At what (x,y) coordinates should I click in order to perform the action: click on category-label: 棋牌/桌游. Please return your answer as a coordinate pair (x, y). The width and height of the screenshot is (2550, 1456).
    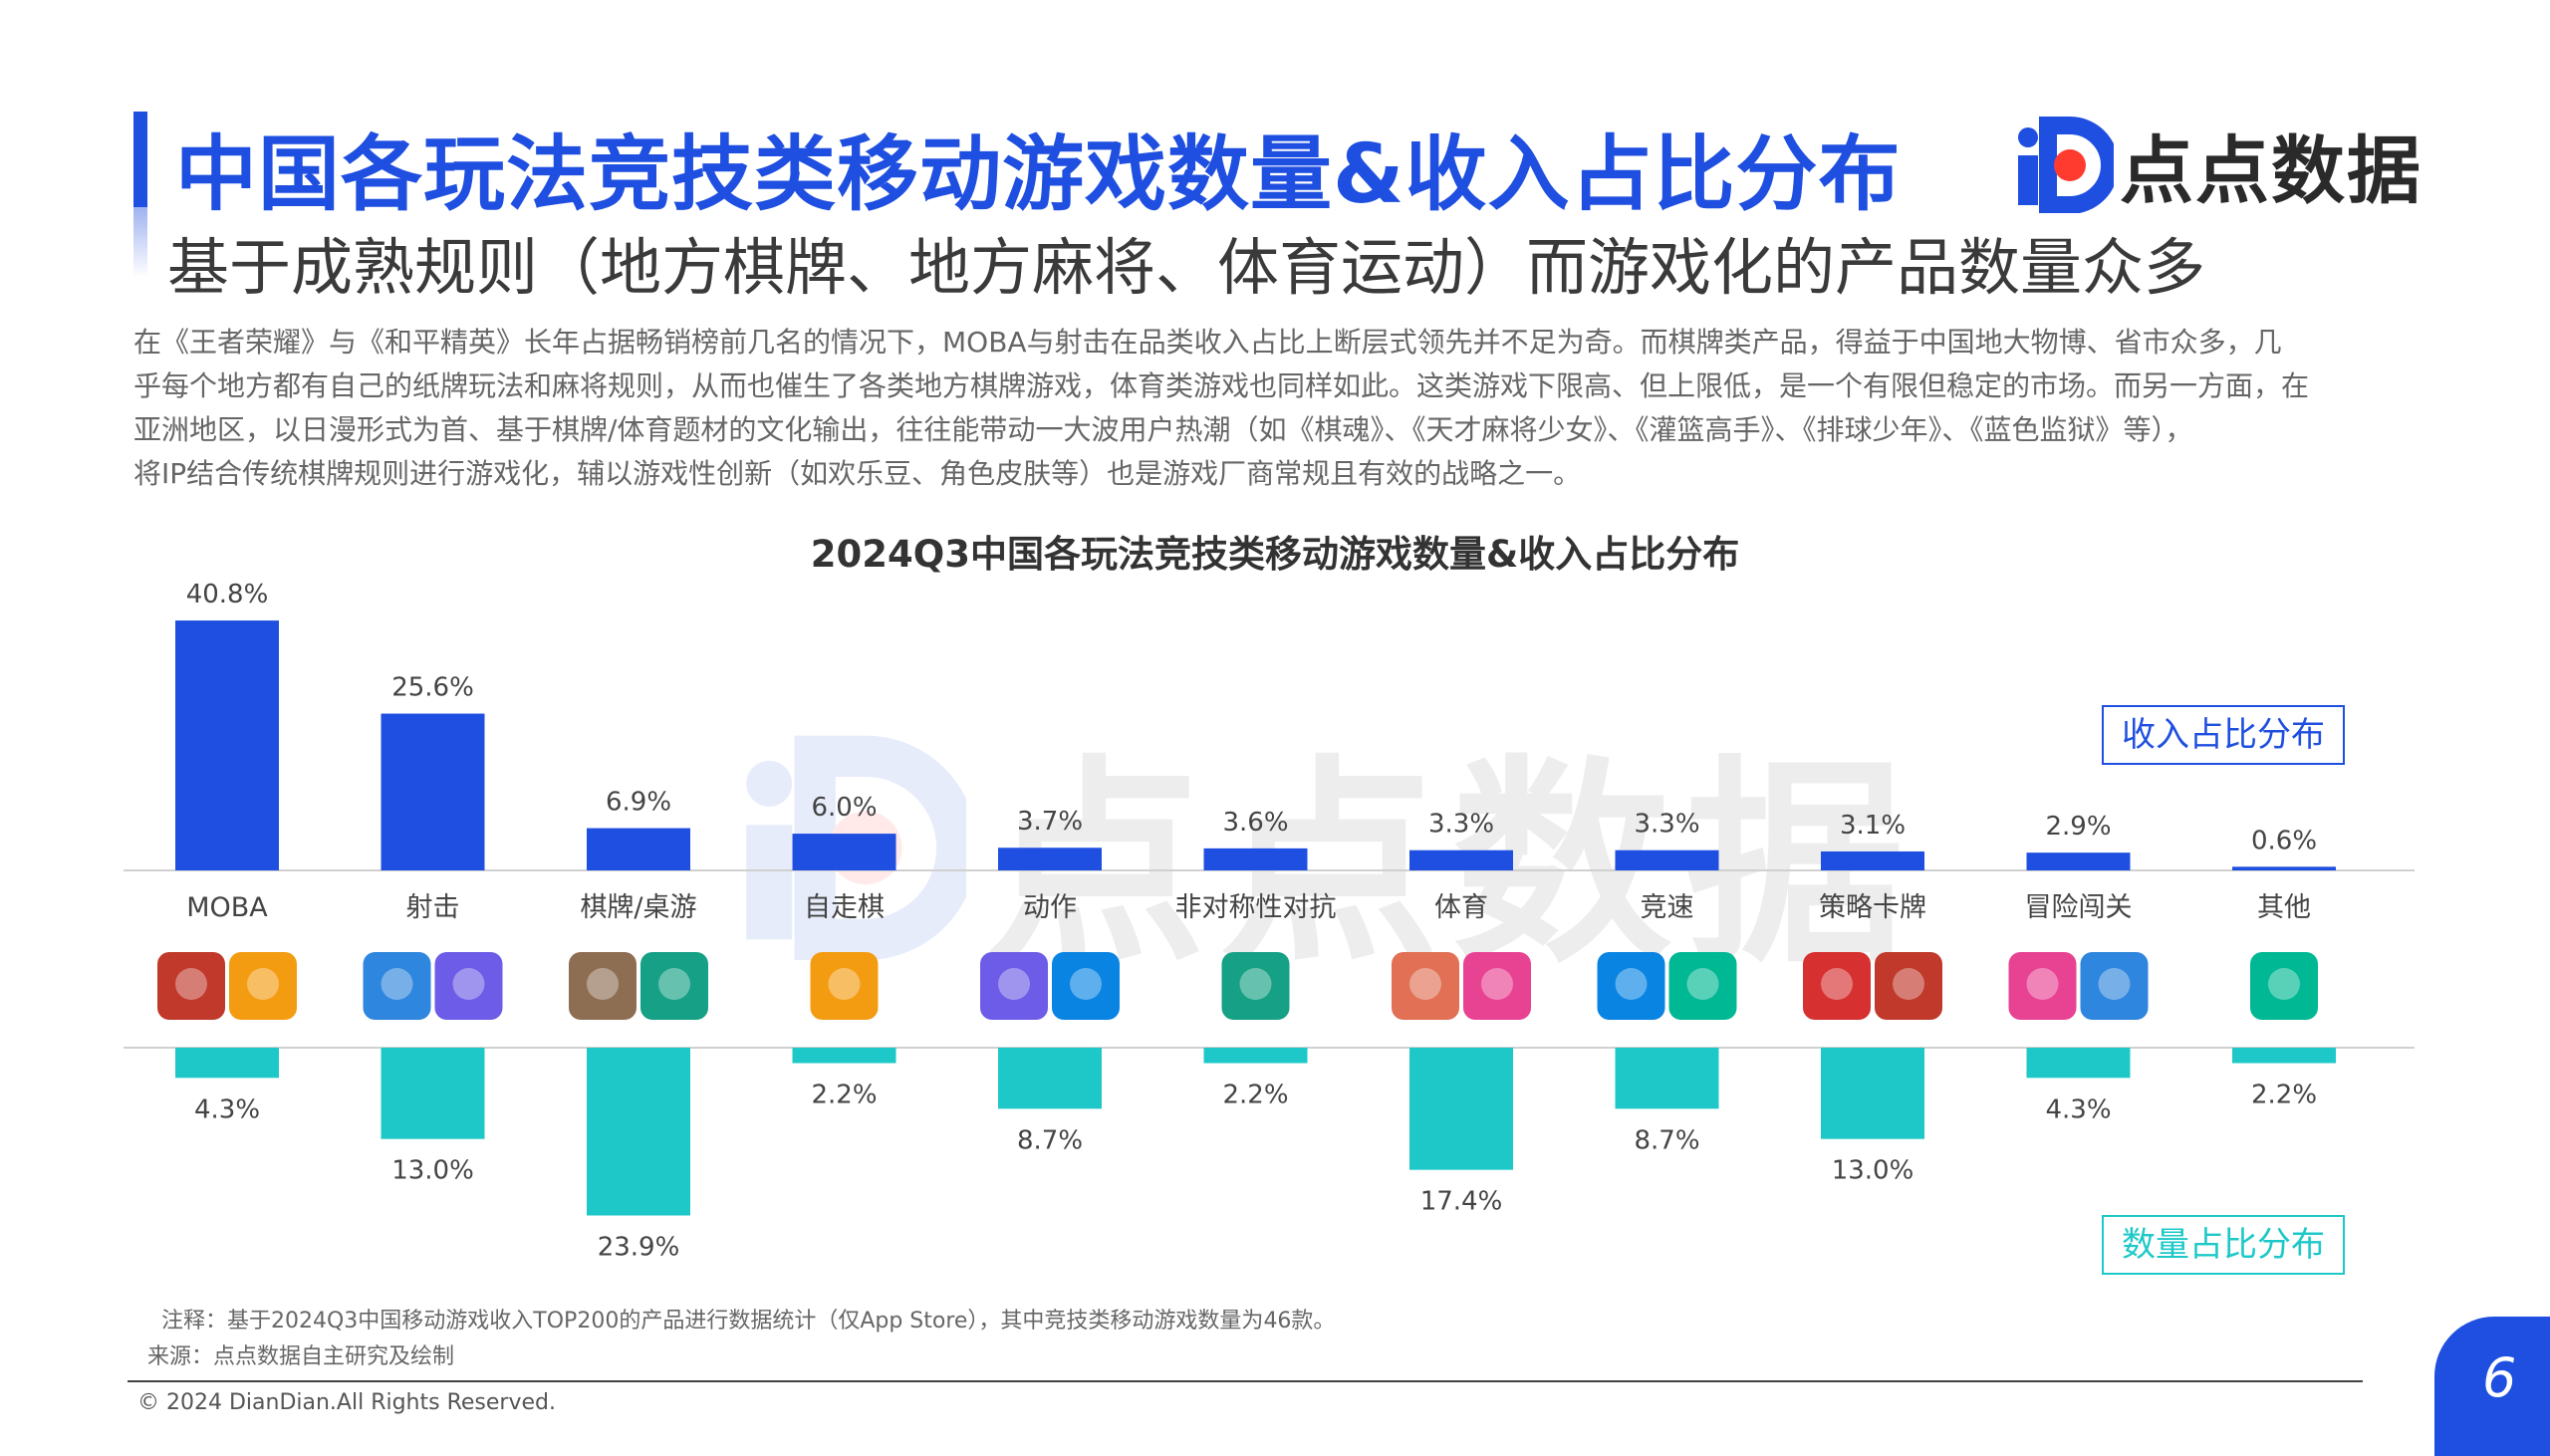
    Looking at the image, I should click on (638, 907).